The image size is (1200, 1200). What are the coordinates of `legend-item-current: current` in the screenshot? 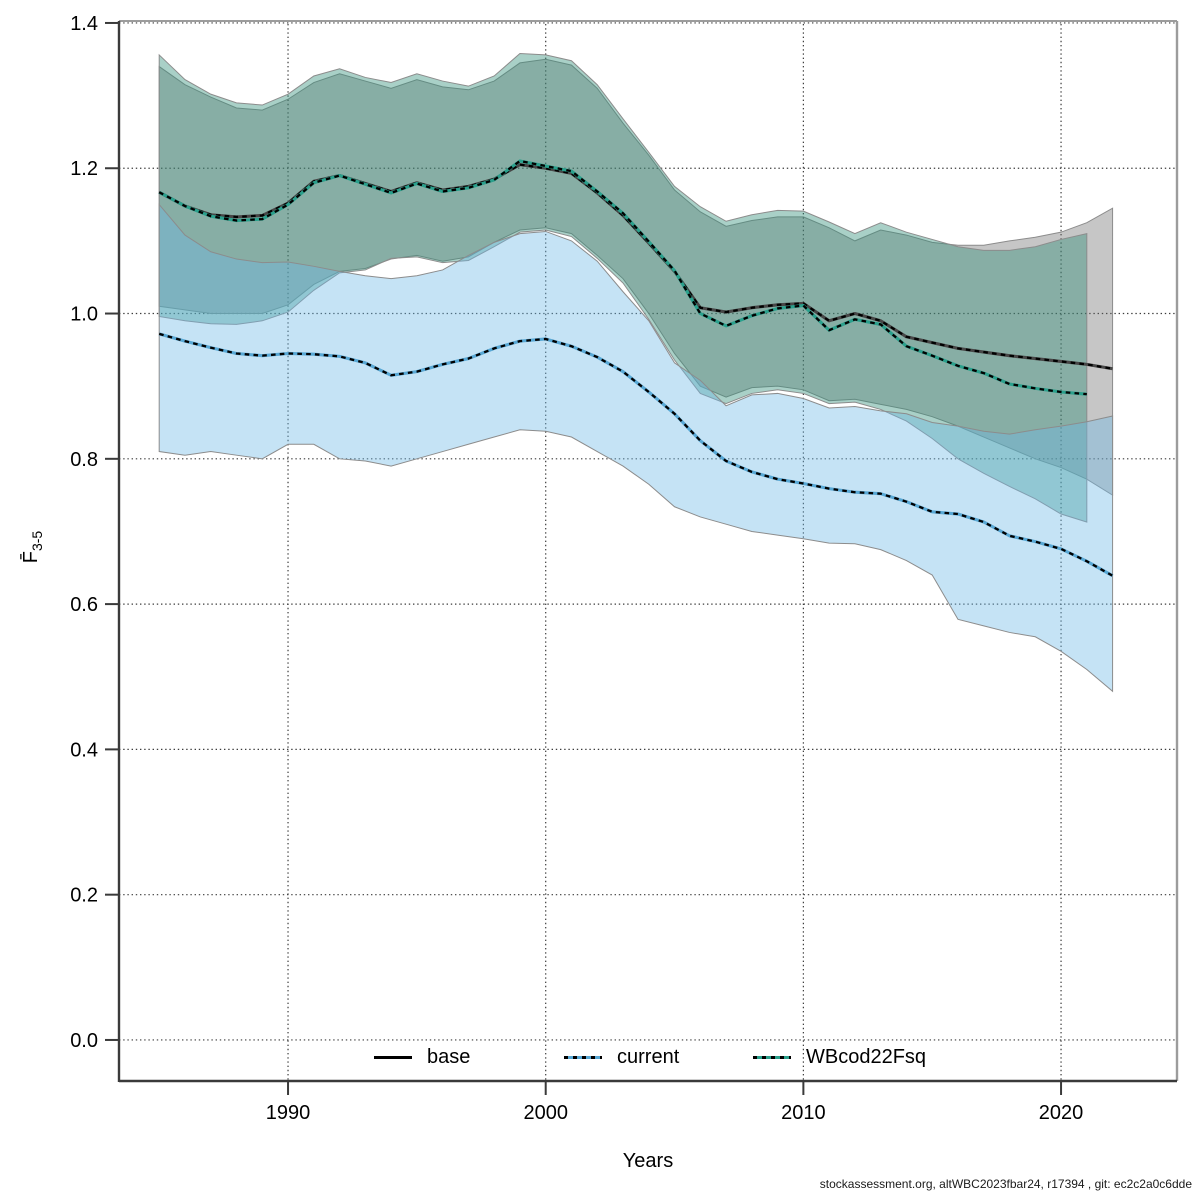 It's located at (621, 1057).